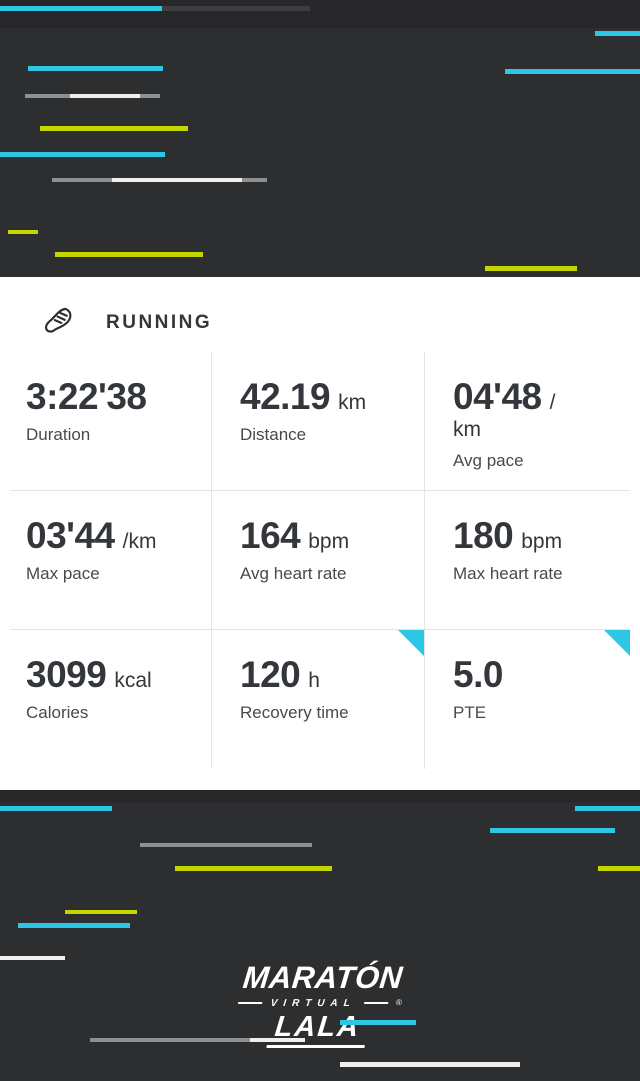  What do you see at coordinates (318, 699) in the screenshot?
I see `stat-cell: 120 h Recovery time` at bounding box center [318, 699].